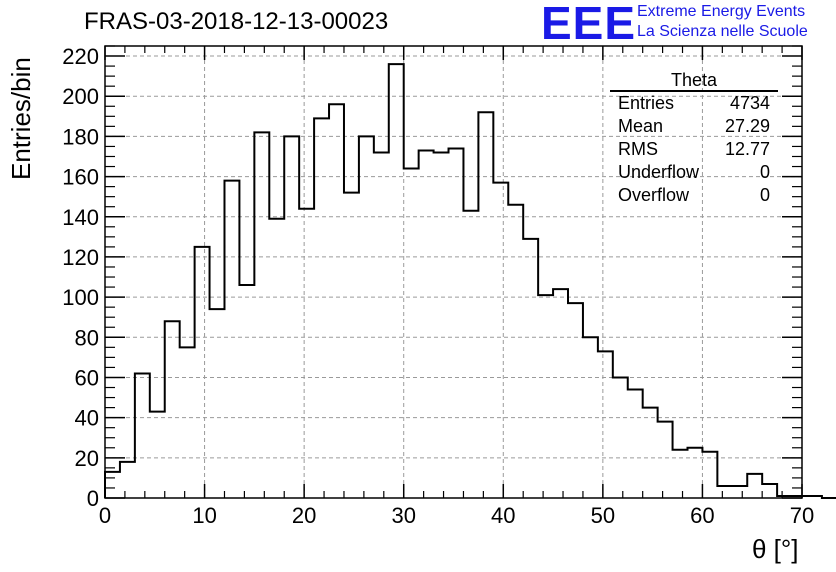 The height and width of the screenshot is (572, 836). I want to click on y-tick-label: 60, so click(87, 377).